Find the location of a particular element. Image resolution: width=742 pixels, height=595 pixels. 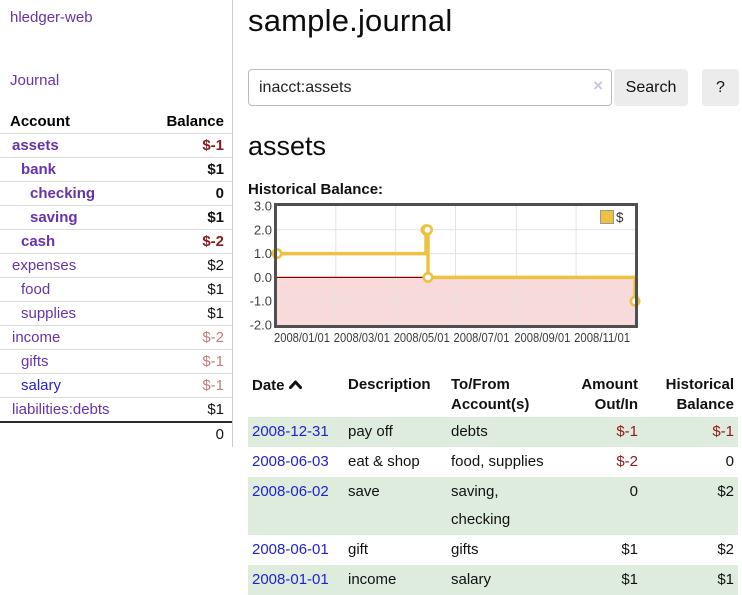

register-row: 2008-06-02 save saving, checking 0 $2 is located at coordinates (493, 506).